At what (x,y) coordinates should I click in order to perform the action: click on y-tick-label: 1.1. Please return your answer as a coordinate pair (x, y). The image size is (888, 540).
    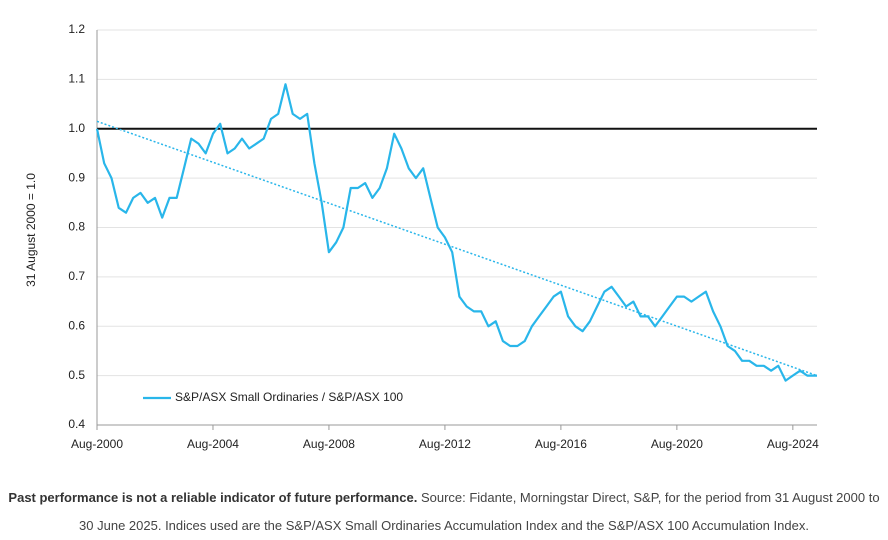
    Looking at the image, I should click on (76, 79).